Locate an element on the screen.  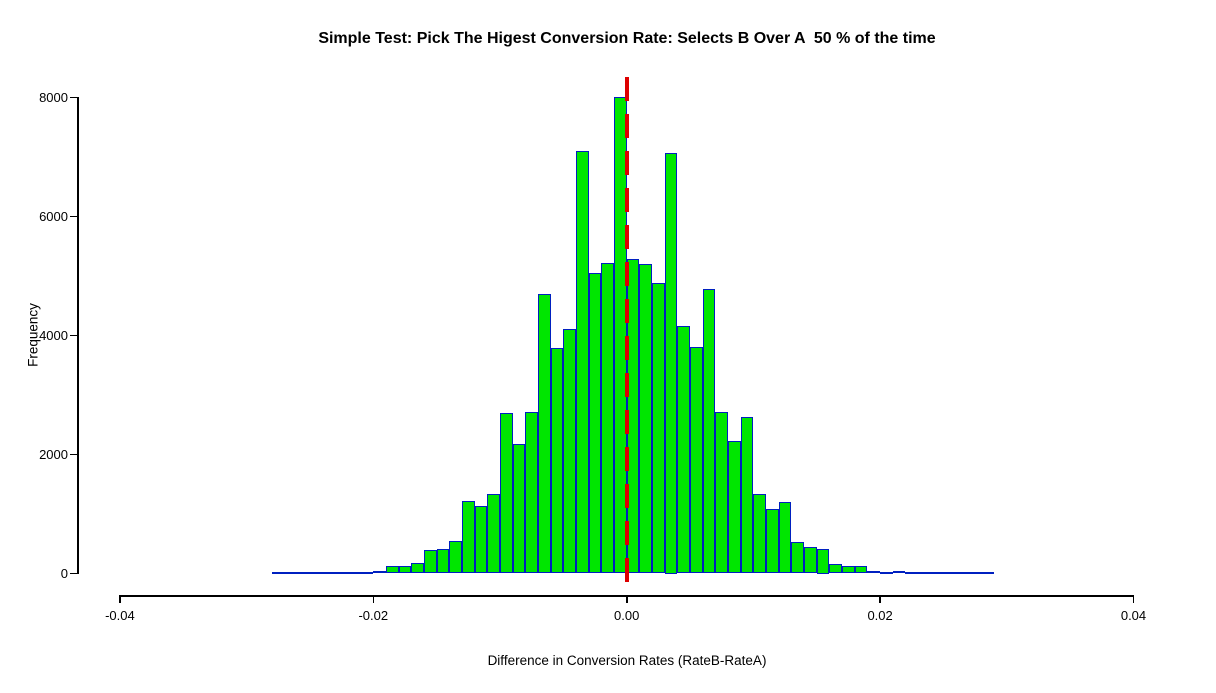
y-tick-label: 0 is located at coordinates (64, 573).